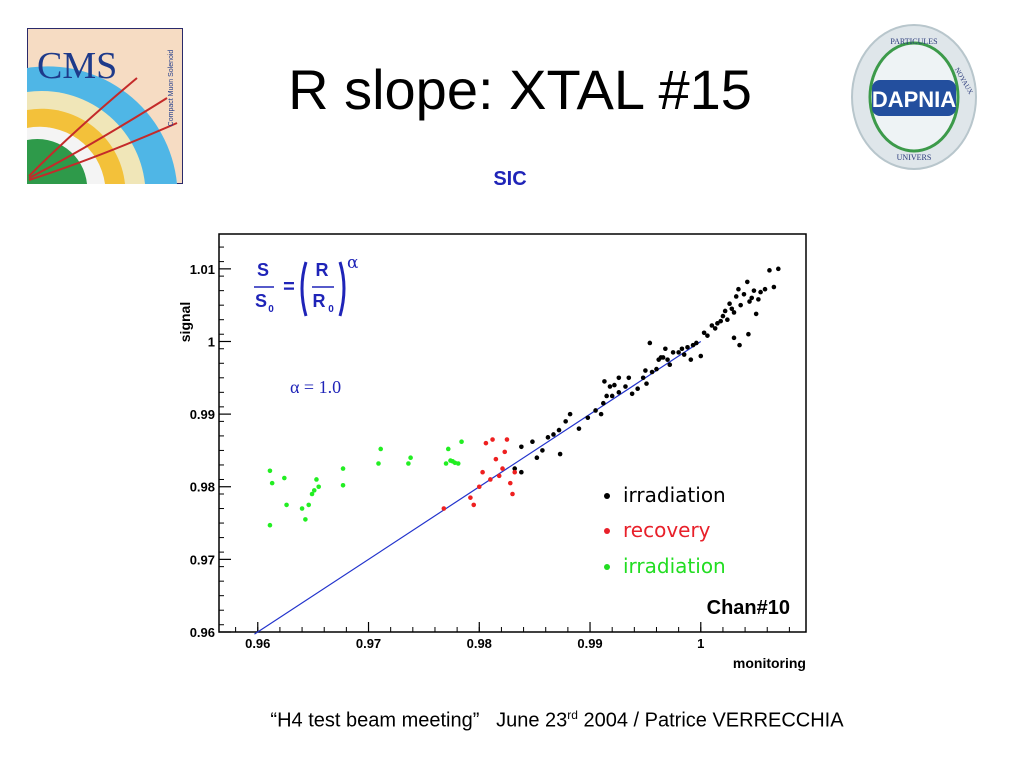 The height and width of the screenshot is (768, 1024). What do you see at coordinates (375, 720) in the screenshot?
I see `footer-meeting: “H4 test beam meeting”` at bounding box center [375, 720].